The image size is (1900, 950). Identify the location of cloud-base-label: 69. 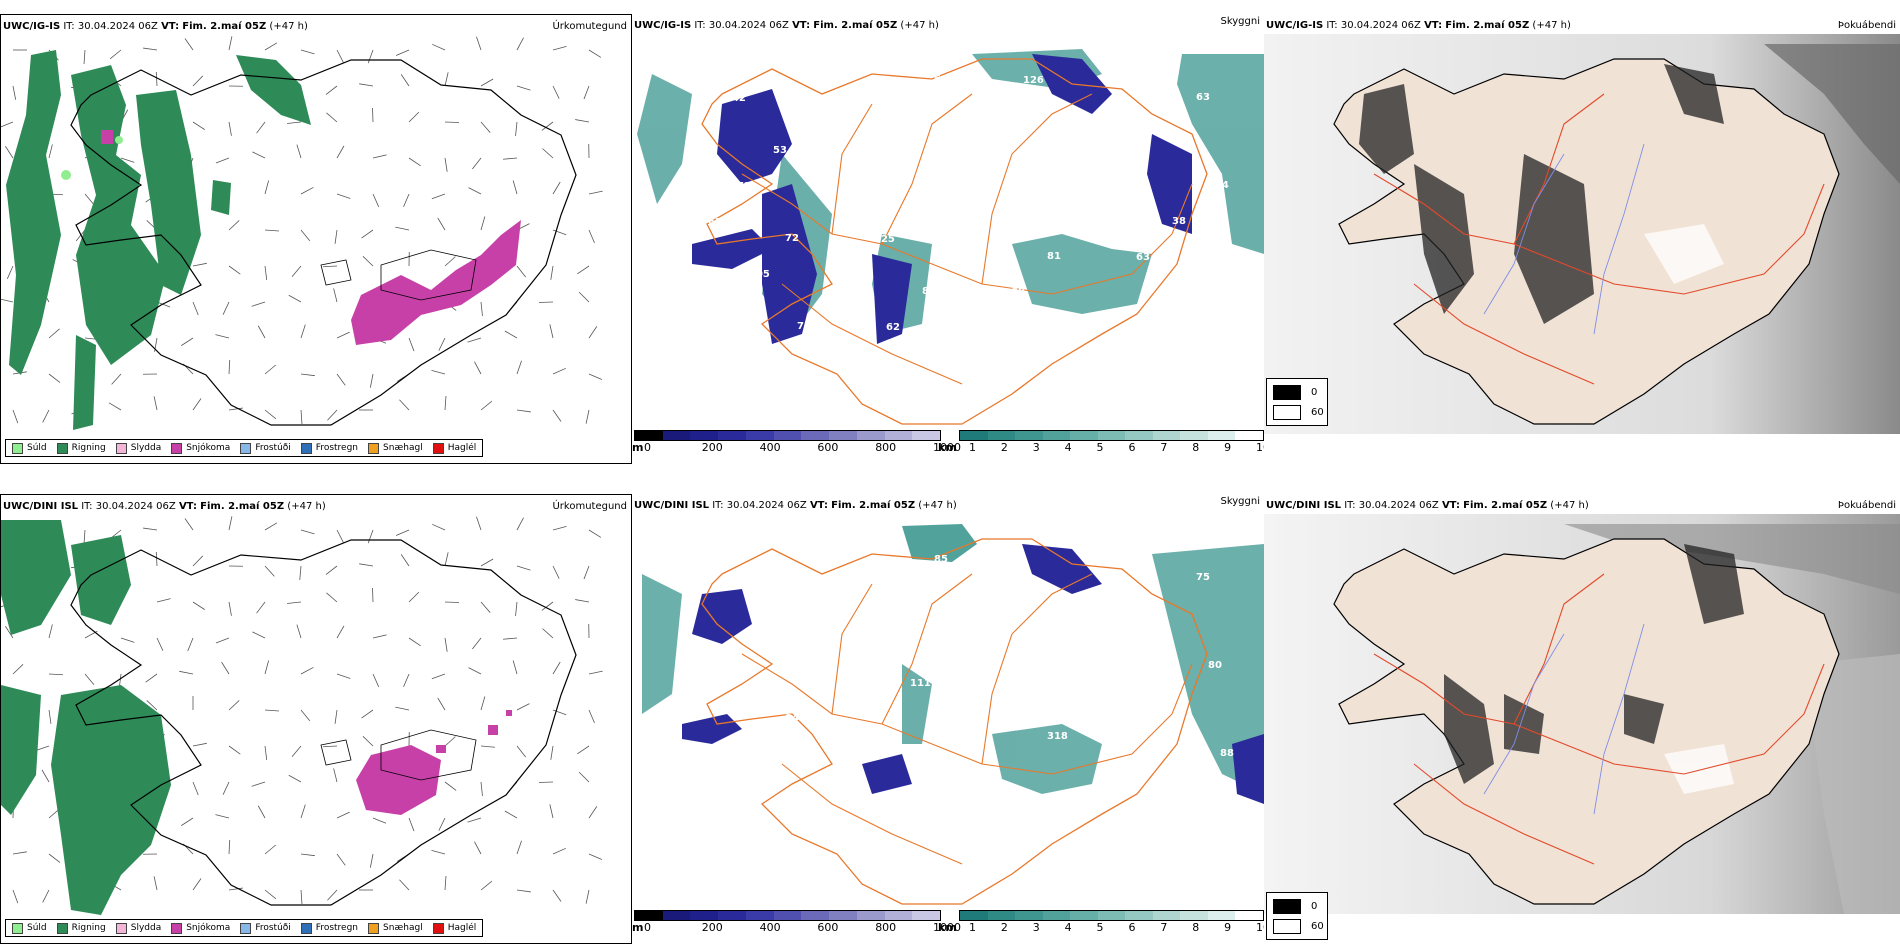
(1066, 344).